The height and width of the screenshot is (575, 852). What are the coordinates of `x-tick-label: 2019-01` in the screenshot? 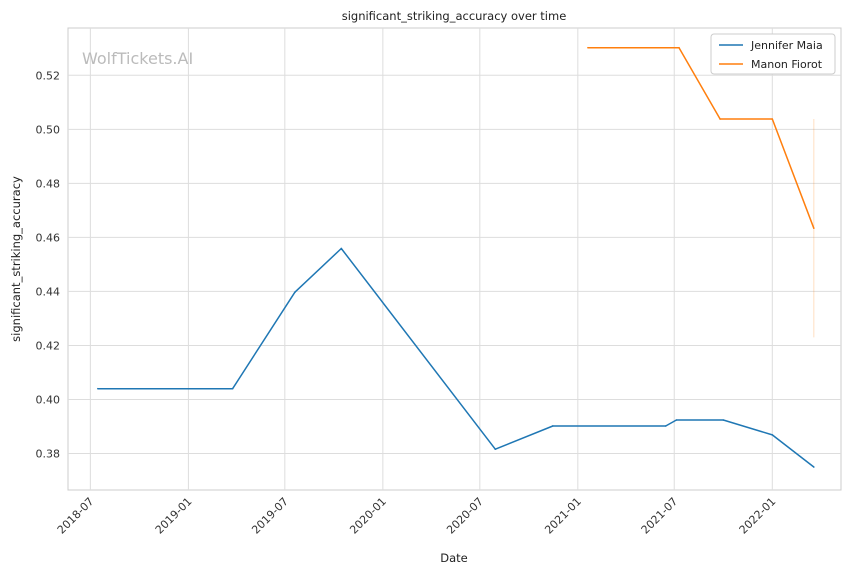 It's located at (174, 516).